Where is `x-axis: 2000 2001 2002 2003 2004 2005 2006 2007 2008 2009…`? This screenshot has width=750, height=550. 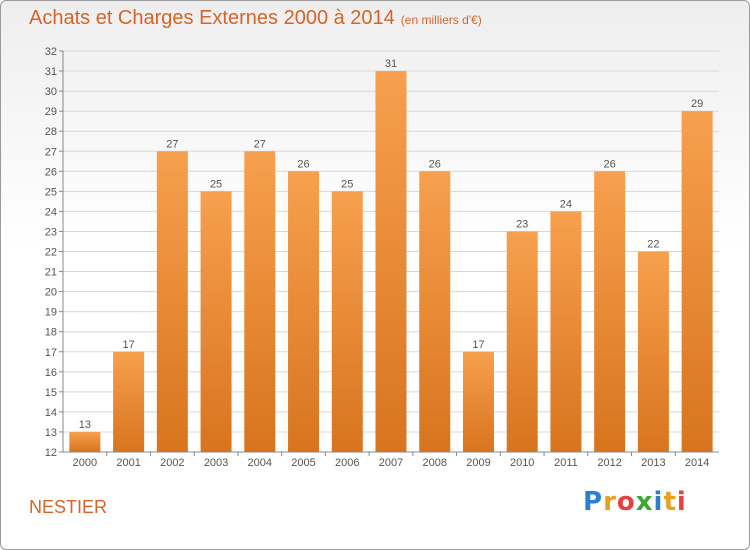 x-axis: 2000 2001 2002 2003 2004 2005 2006 2007 2008 2009… is located at coordinates (391, 460).